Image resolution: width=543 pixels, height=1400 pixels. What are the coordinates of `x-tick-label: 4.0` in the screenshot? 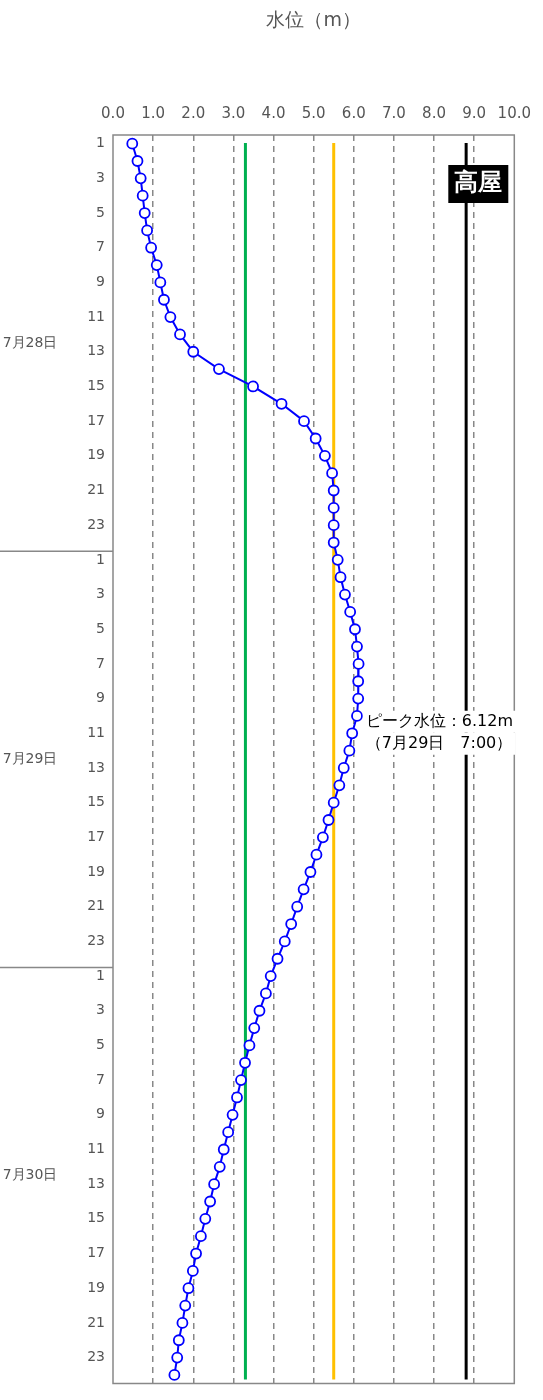 It's located at (273, 112).